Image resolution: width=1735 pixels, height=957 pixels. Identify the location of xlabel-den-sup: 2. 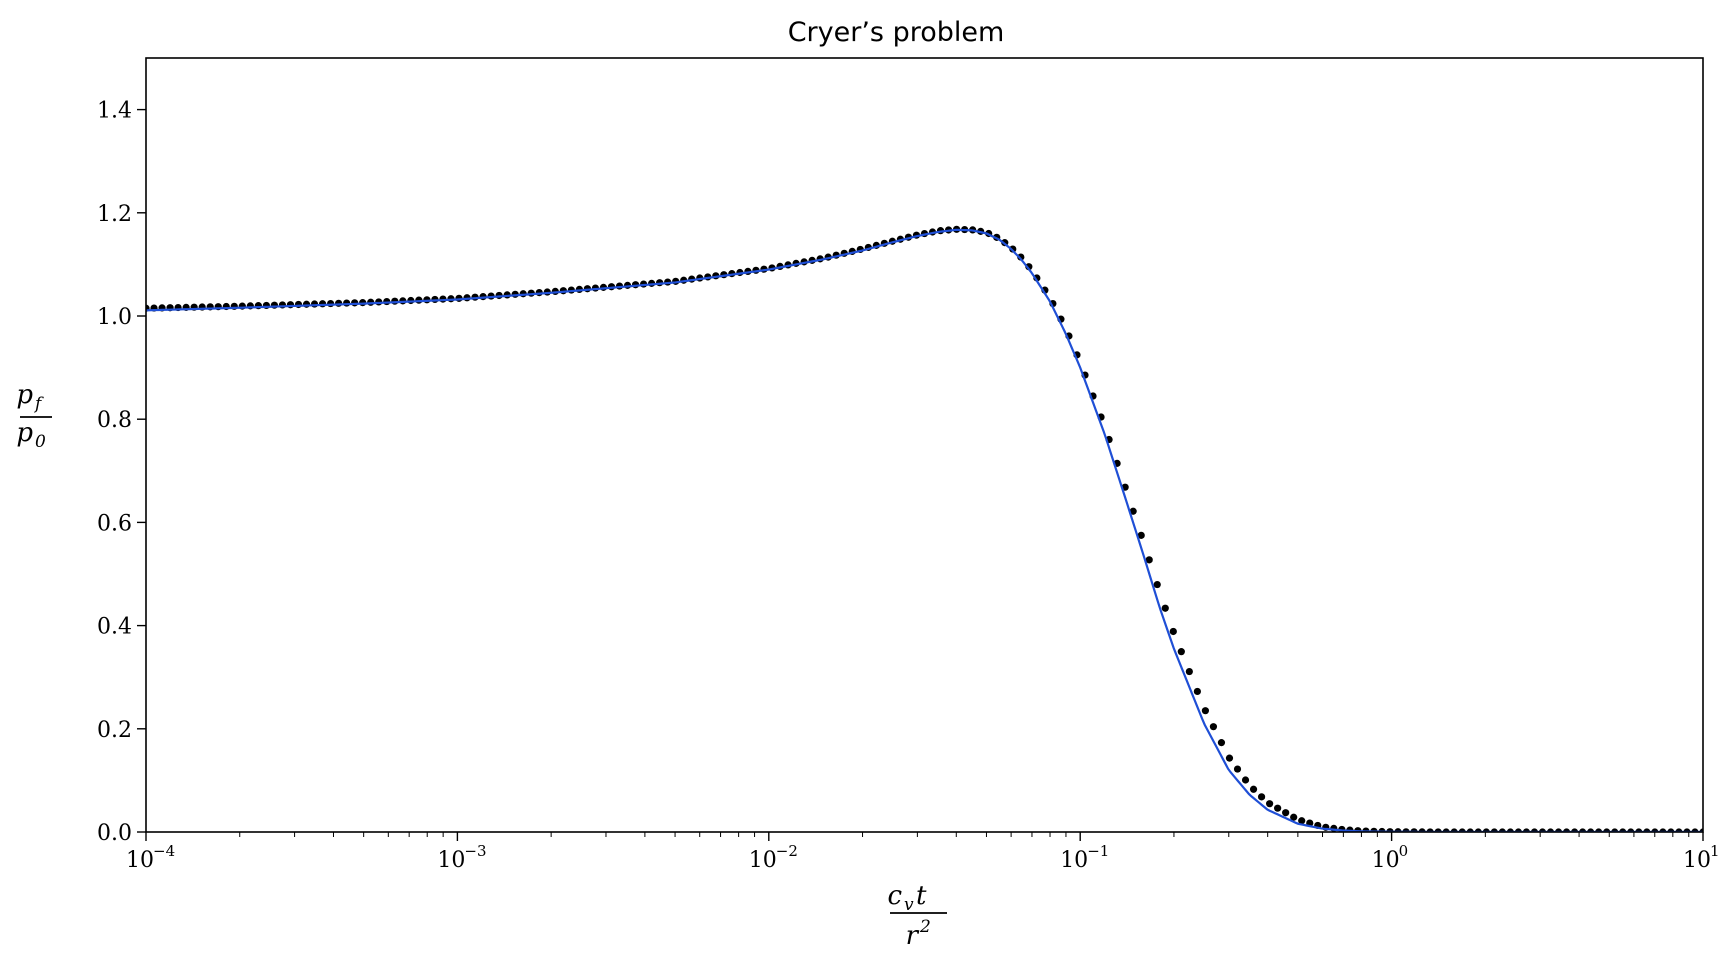
(925, 927).